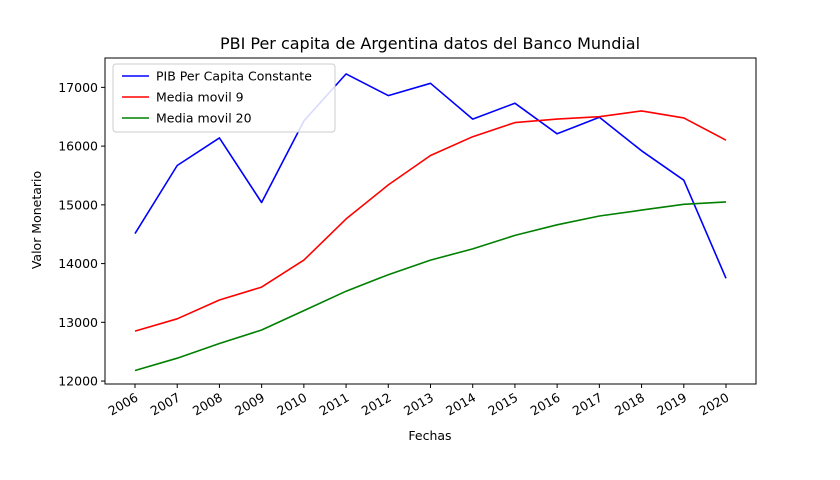 The height and width of the screenshot is (480, 840). Describe the element at coordinates (545, 404) in the screenshot. I see `x-tick-label: 2016` at that location.